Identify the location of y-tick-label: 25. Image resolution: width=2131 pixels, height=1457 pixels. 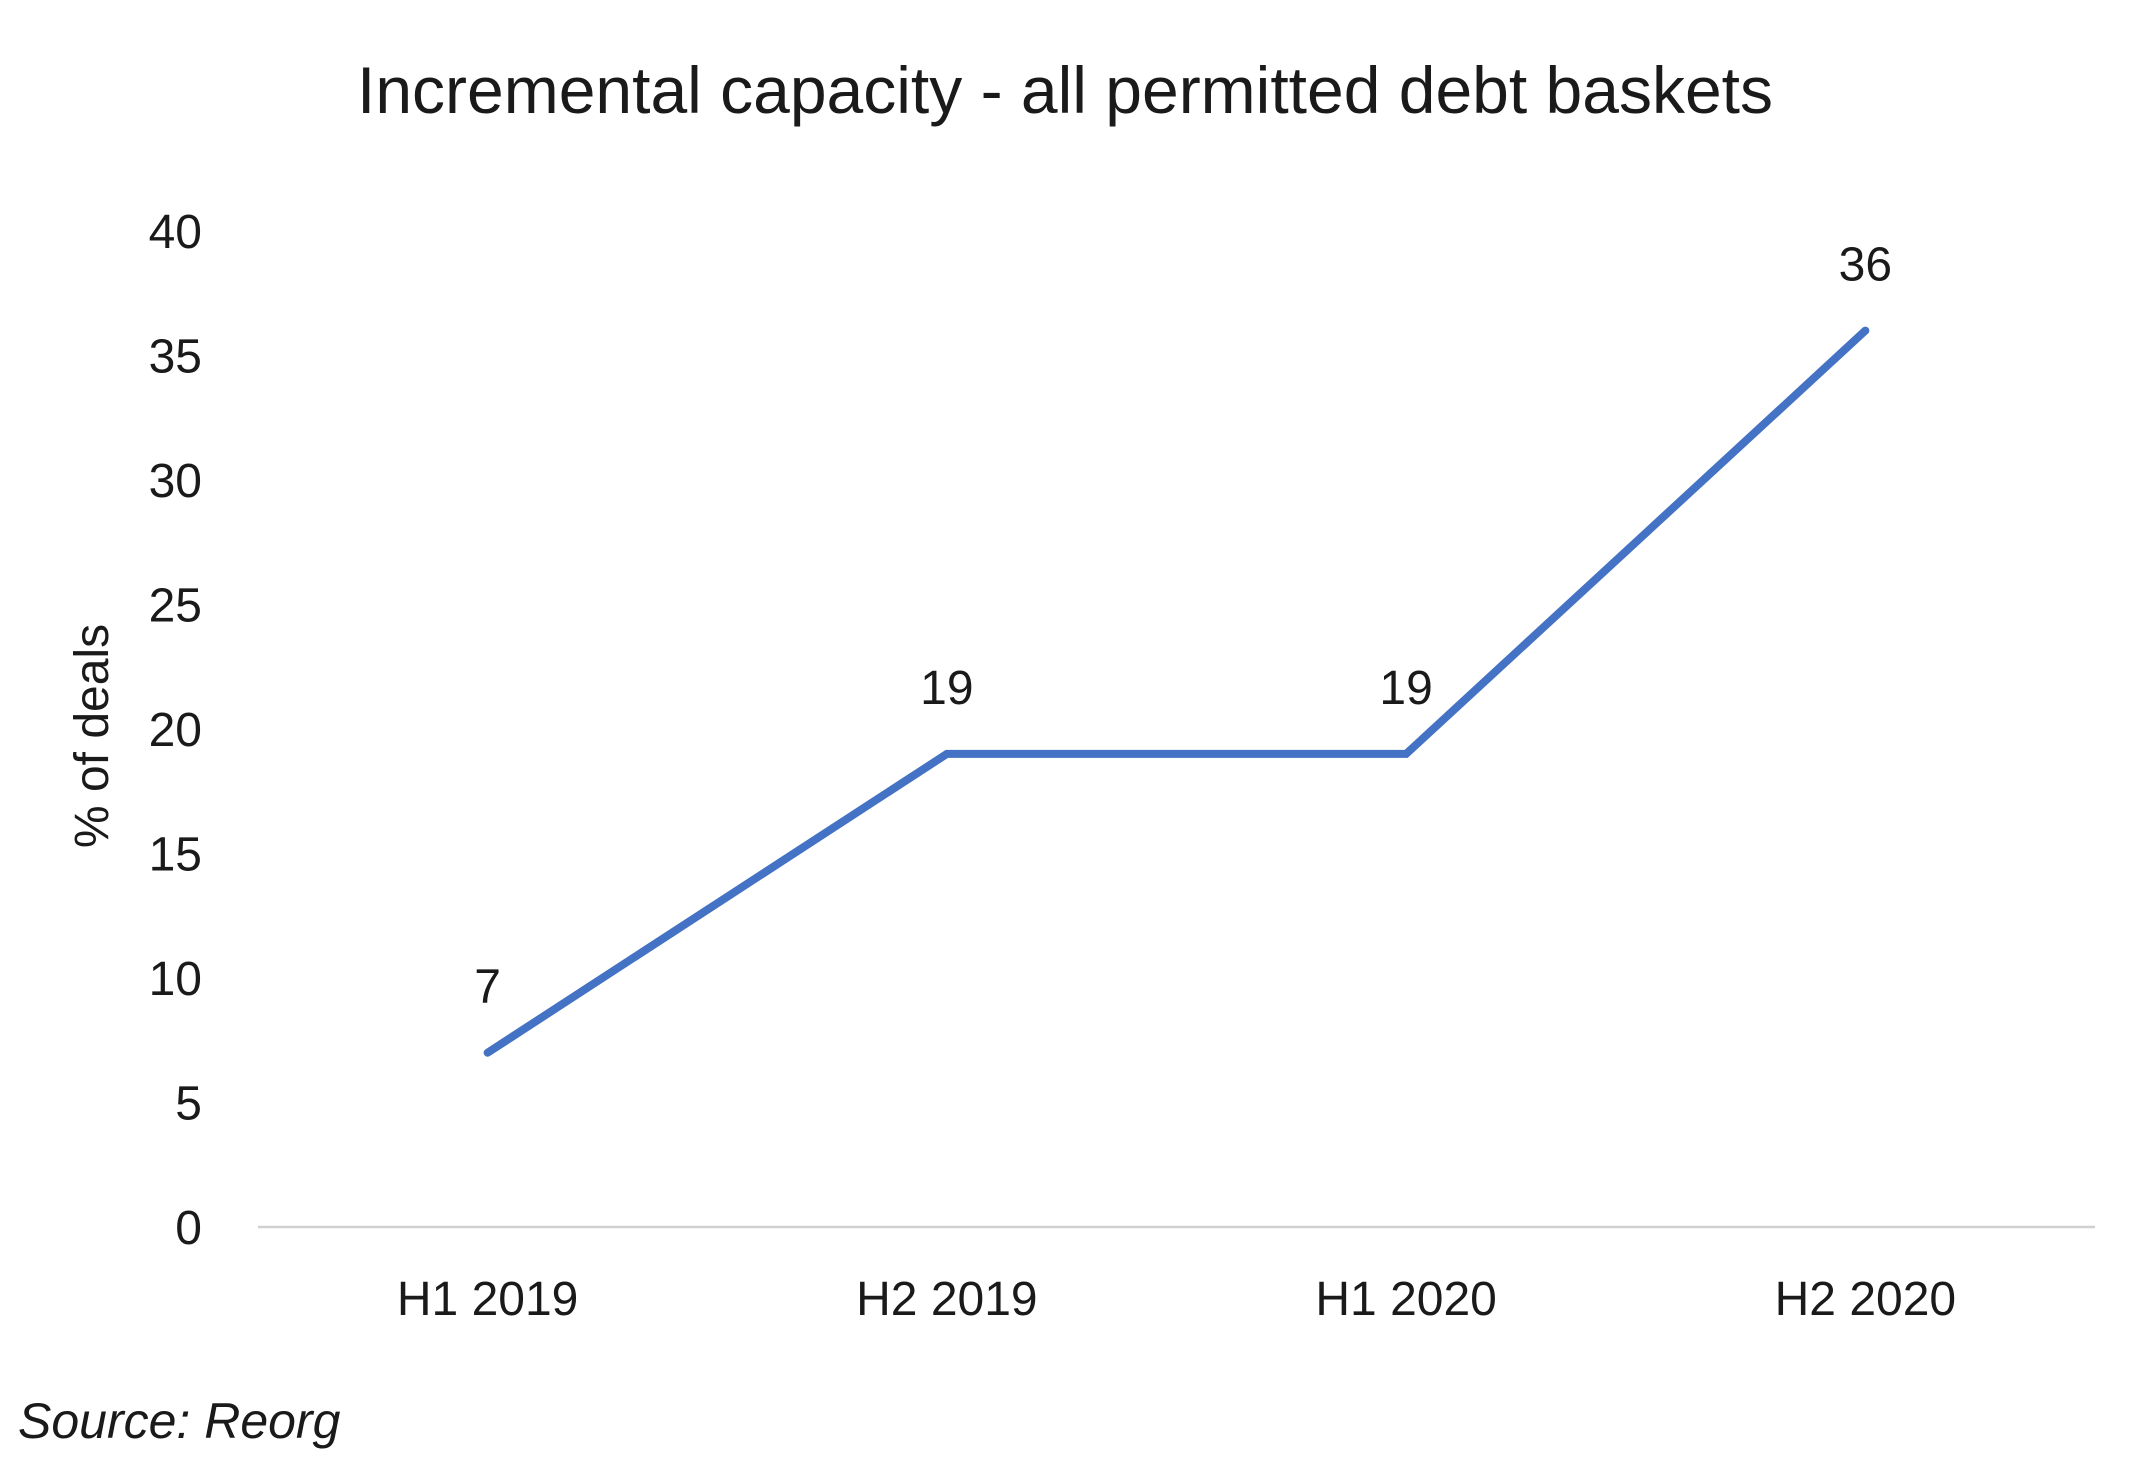
(175, 606).